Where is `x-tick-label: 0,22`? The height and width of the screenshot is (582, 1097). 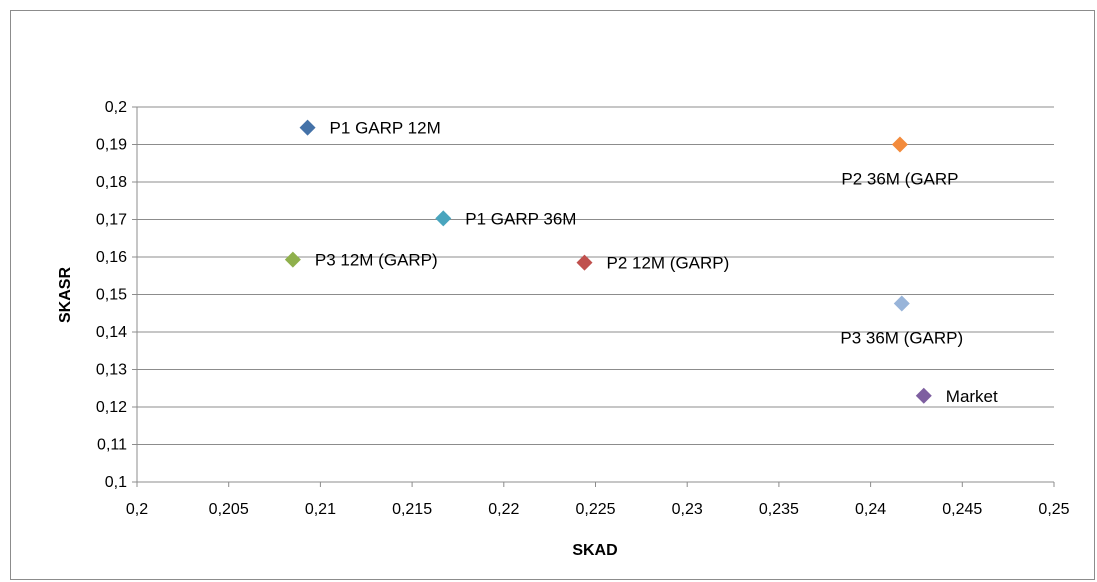
x-tick-label: 0,22 is located at coordinates (503, 509).